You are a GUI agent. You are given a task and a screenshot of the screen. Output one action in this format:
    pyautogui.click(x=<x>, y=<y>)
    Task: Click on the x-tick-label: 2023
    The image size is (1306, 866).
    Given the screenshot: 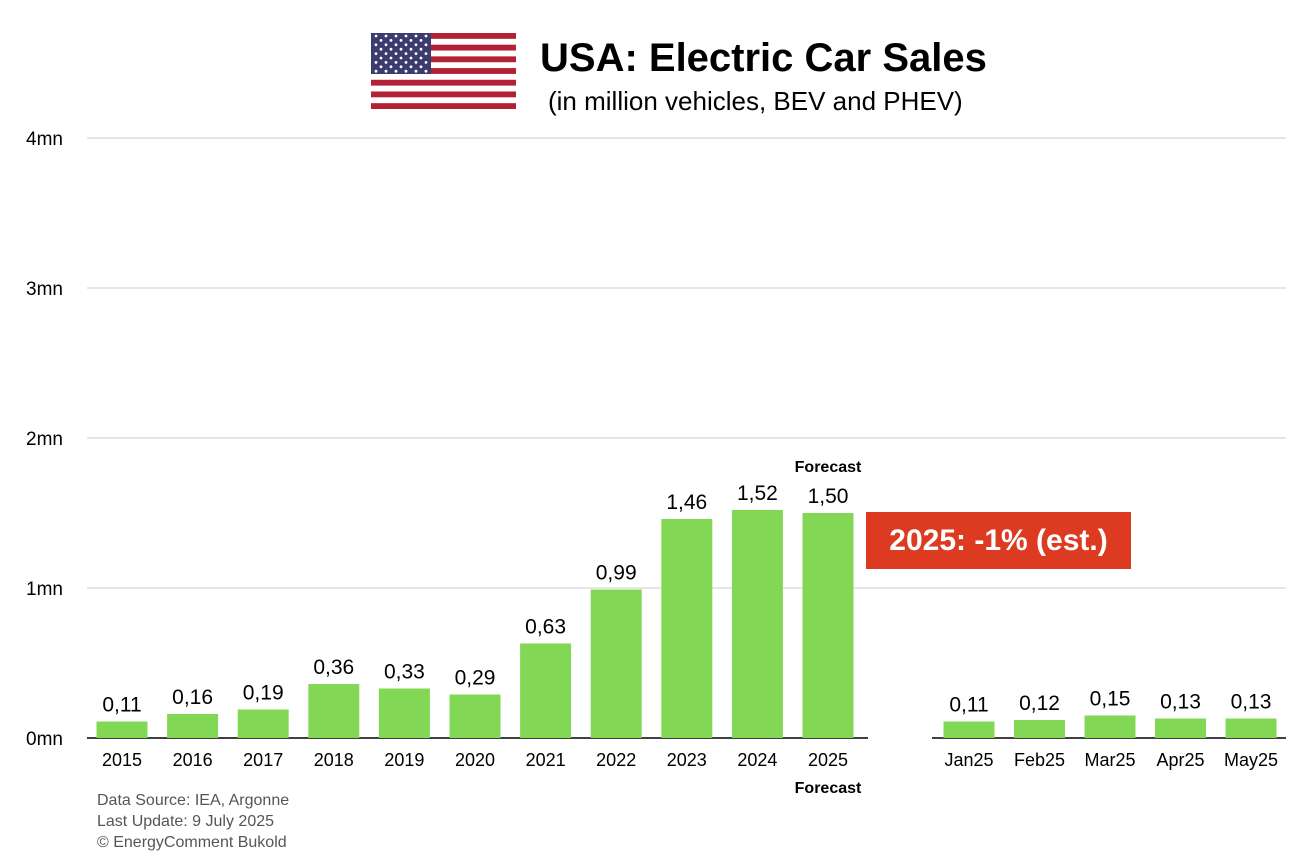 What is the action you would take?
    pyautogui.click(x=687, y=760)
    